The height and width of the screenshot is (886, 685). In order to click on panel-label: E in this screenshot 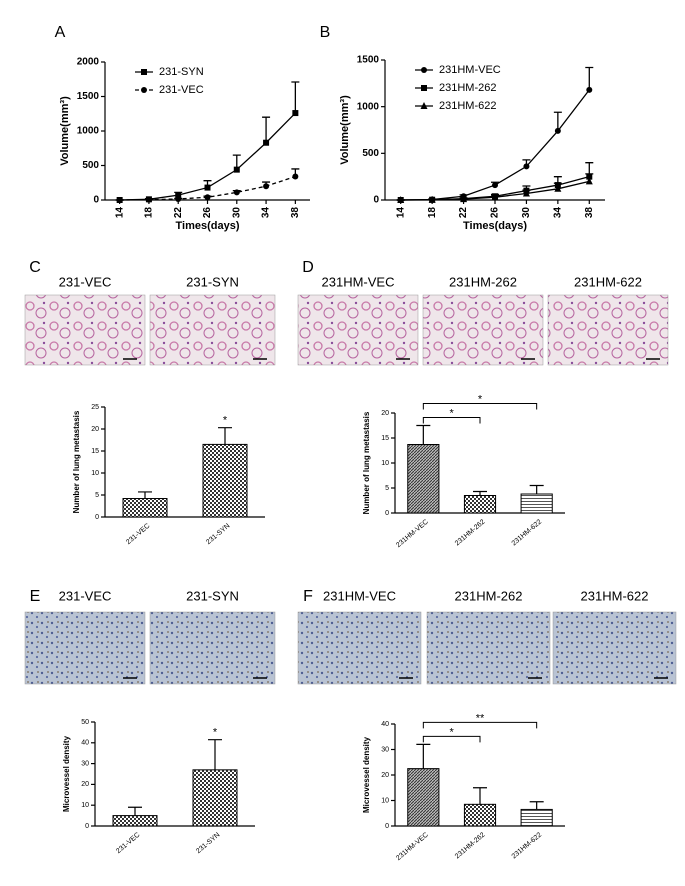, I will do `click(35, 596)`.